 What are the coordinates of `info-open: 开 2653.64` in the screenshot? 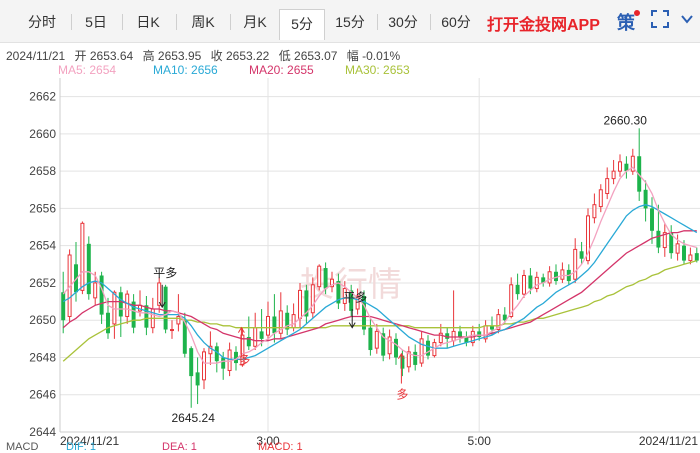 It's located at (104, 56).